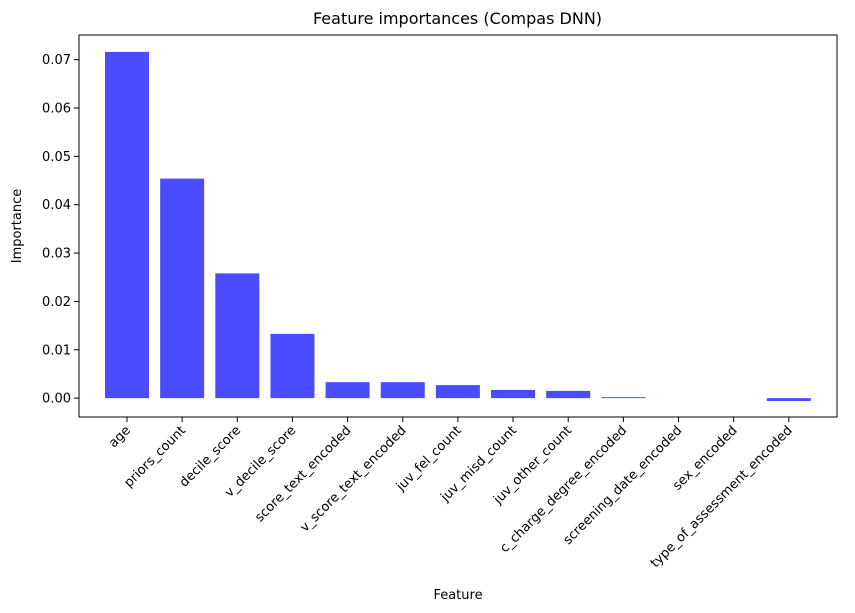 Image resolution: width=855 pixels, height=613 pixels. What do you see at coordinates (402, 390) in the screenshot?
I see `bar-v-score-text-encoded` at bounding box center [402, 390].